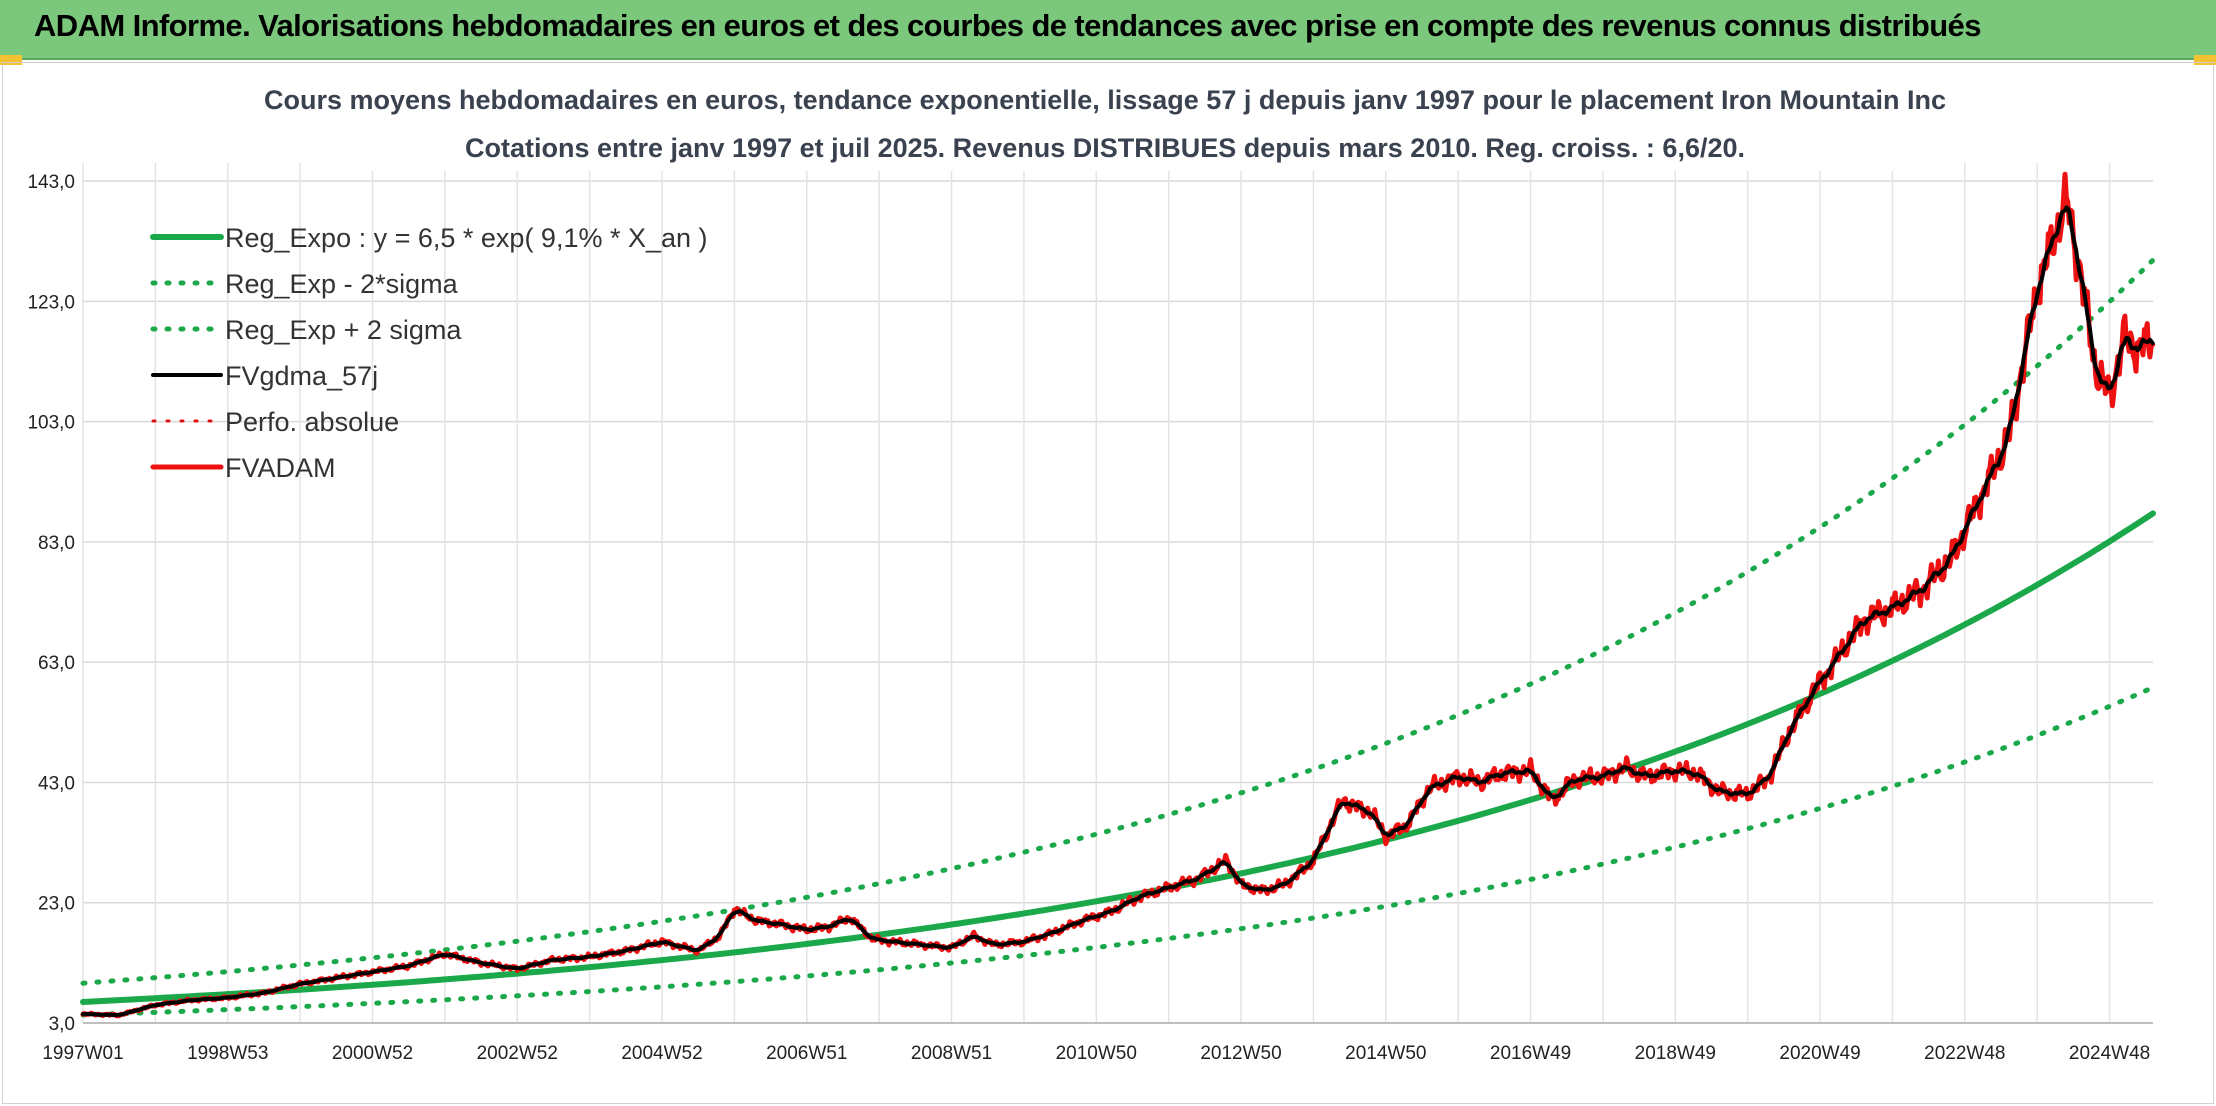  I want to click on x-tick-label: 2016W49, so click(1530, 1053).